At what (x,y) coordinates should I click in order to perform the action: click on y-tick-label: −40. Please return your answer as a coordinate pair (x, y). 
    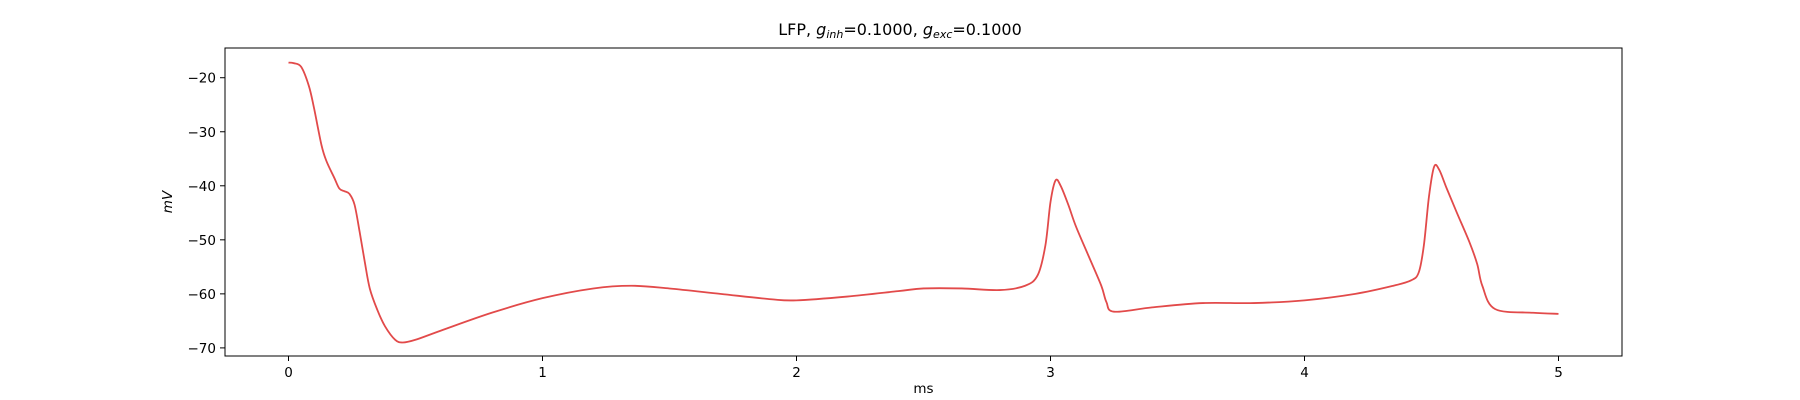
    Looking at the image, I should click on (202, 187).